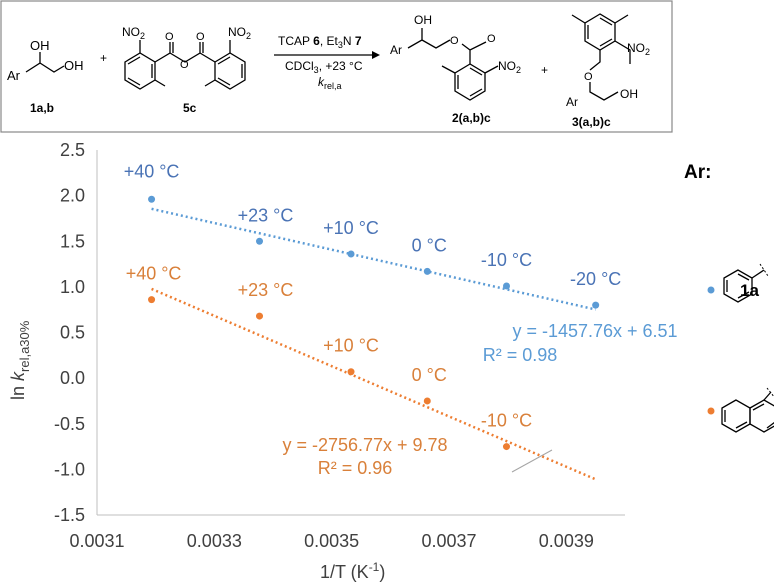 The width and height of the screenshot is (774, 584). I want to click on point-label: -10 °C, so click(506, 260).